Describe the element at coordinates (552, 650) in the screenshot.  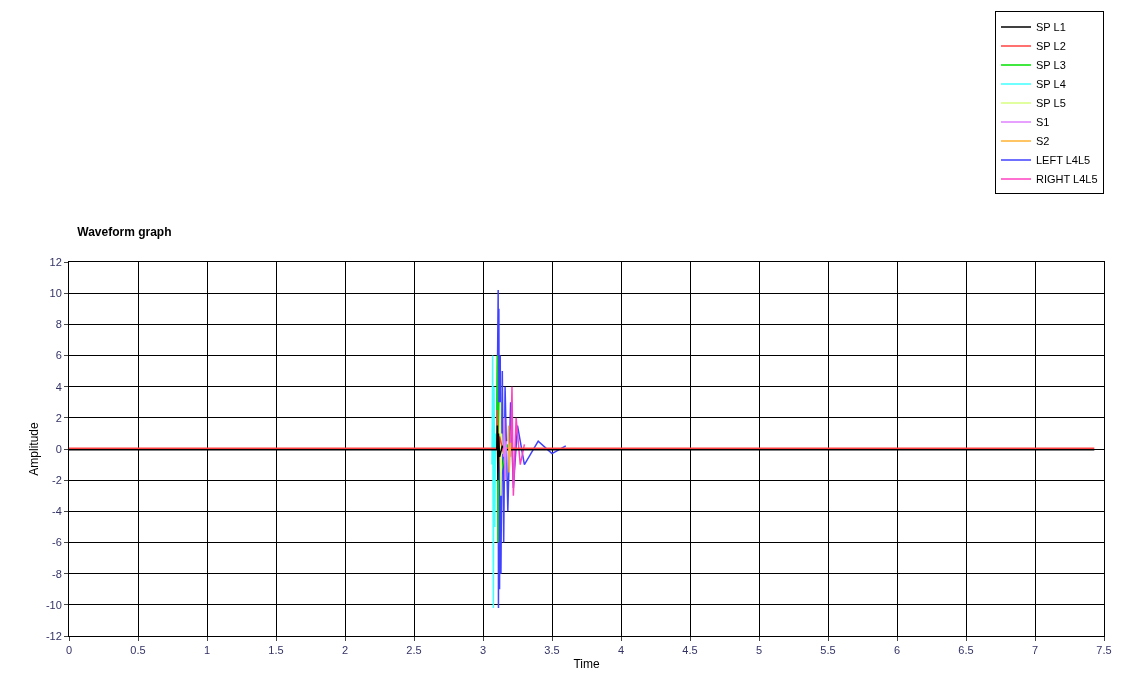
I see `x-tick-label: 3.5` at that location.